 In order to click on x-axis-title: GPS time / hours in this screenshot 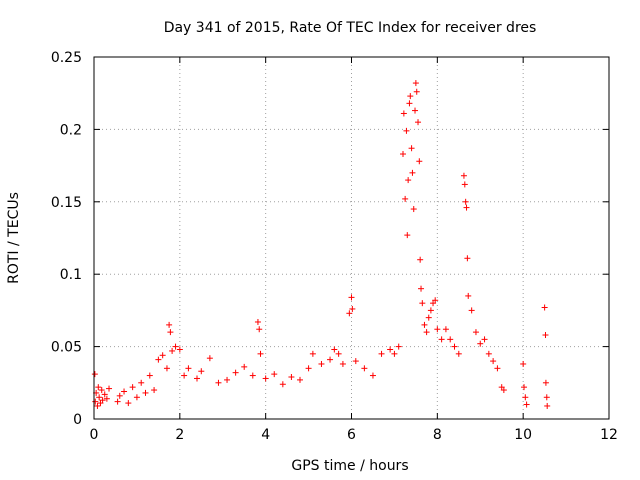, I will do `click(349, 466)`.